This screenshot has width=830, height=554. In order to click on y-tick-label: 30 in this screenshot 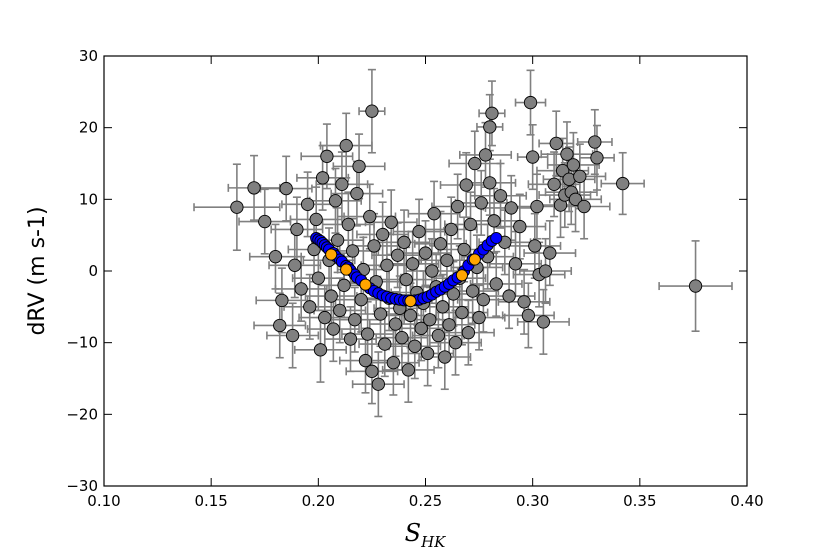, I will do `click(88, 56)`.